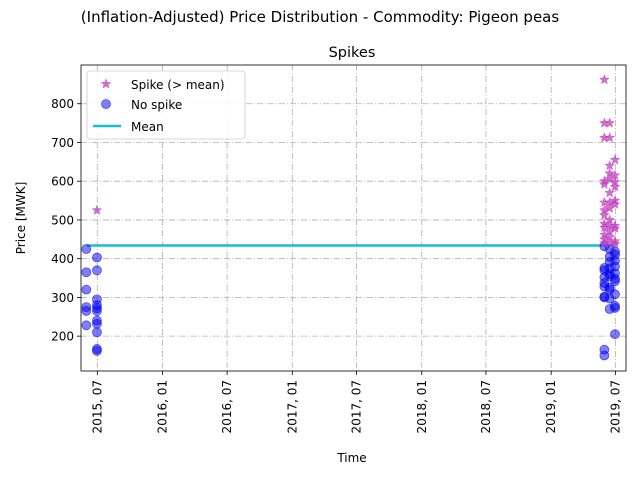 This screenshot has height=480, width=640. What do you see at coordinates (62, 104) in the screenshot?
I see `y-tick-label: 800` at bounding box center [62, 104].